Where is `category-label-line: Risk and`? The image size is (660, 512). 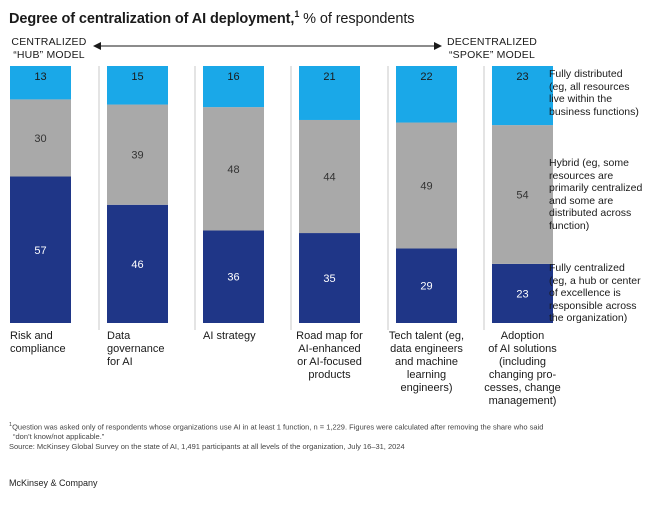
category-label-line: Risk and is located at coordinates (31, 336).